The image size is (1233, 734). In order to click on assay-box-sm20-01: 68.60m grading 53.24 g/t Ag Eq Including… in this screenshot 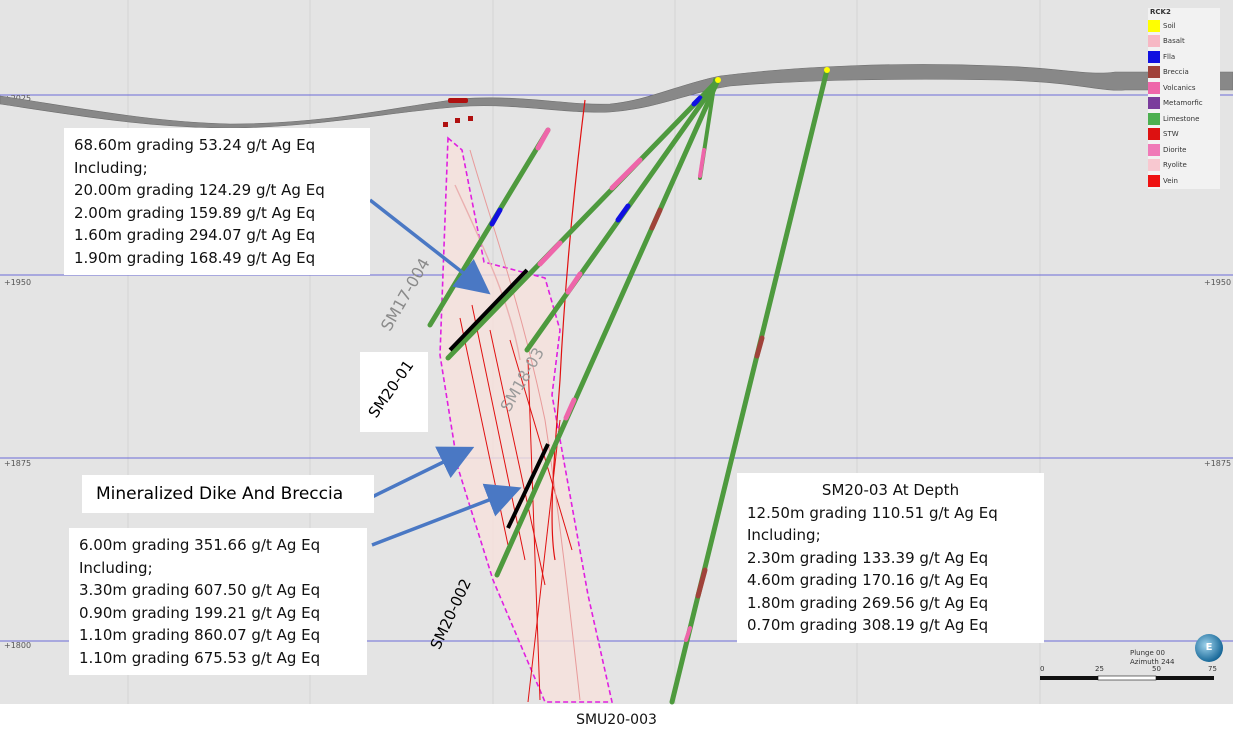, I will do `click(217, 201)`.